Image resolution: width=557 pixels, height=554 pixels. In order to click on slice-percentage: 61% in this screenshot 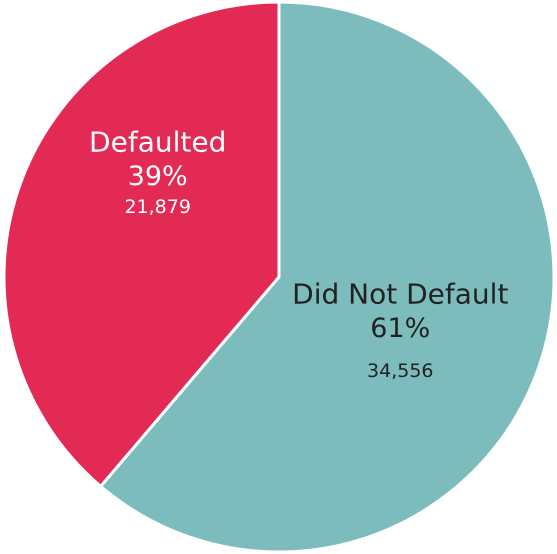, I will do `click(400, 328)`.